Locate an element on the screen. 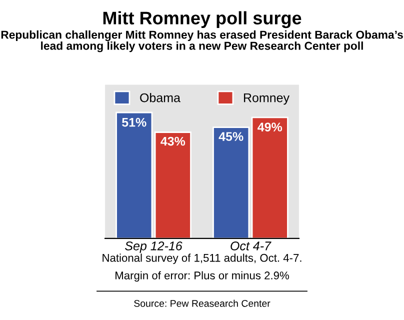 Image resolution: width=404 pixels, height=320 pixels. data-label: 49% is located at coordinates (270, 127).